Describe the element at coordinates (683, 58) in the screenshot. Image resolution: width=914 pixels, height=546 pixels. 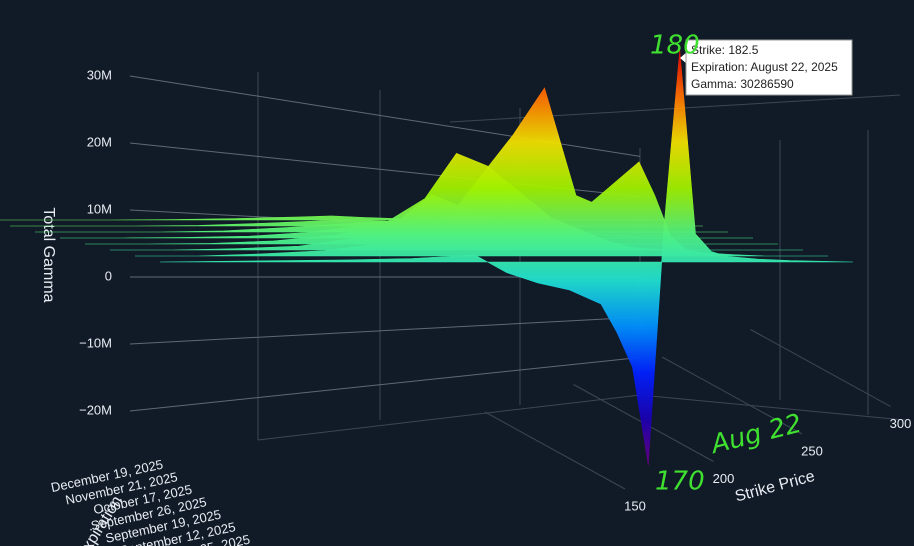
I see `tooltip-pointer` at that location.